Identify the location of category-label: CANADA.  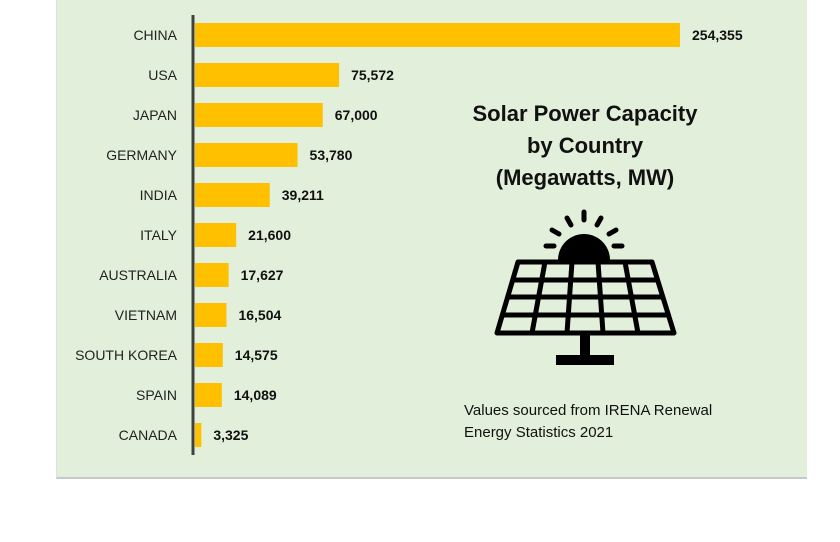
(148, 435).